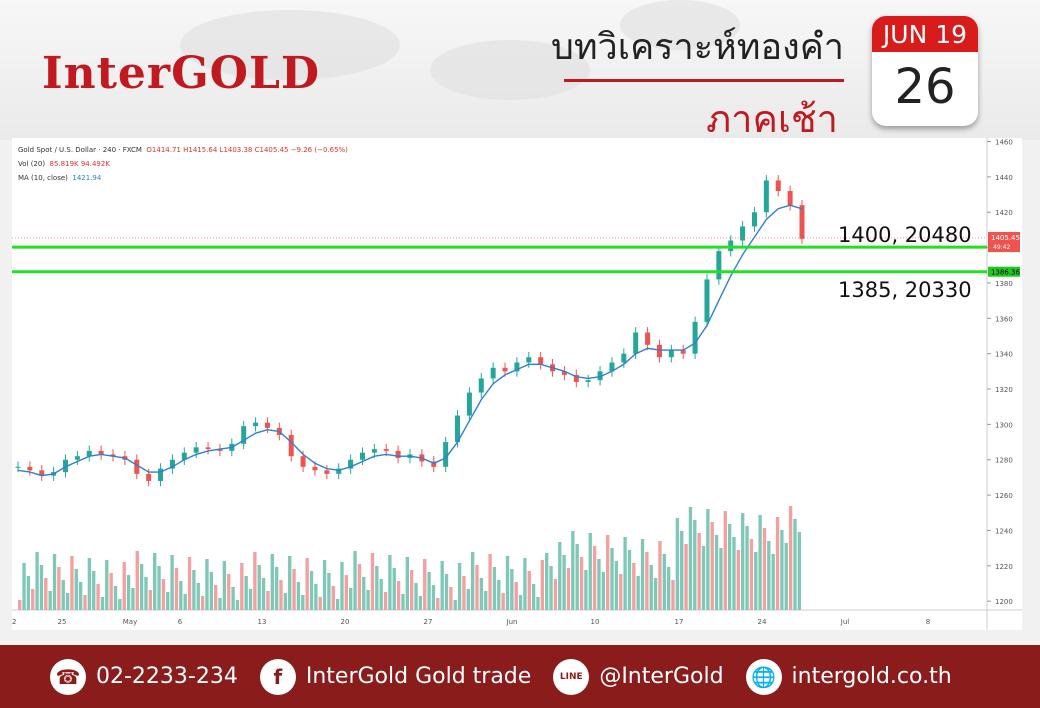 The height and width of the screenshot is (708, 1040). I want to click on x-tick-label: 6, so click(180, 622).